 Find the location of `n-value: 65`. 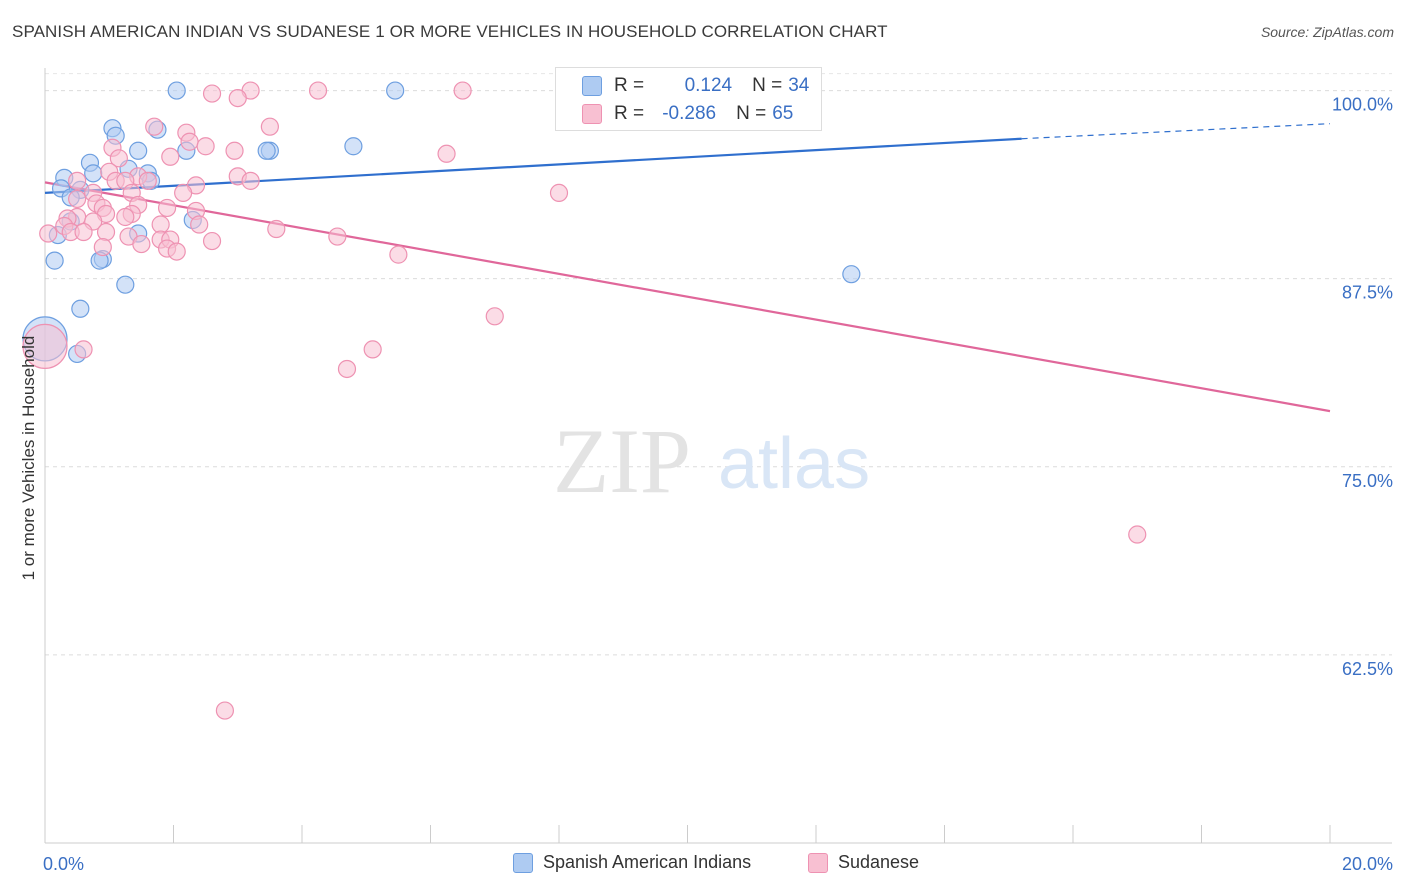

n-value: 65 is located at coordinates (783, 113).